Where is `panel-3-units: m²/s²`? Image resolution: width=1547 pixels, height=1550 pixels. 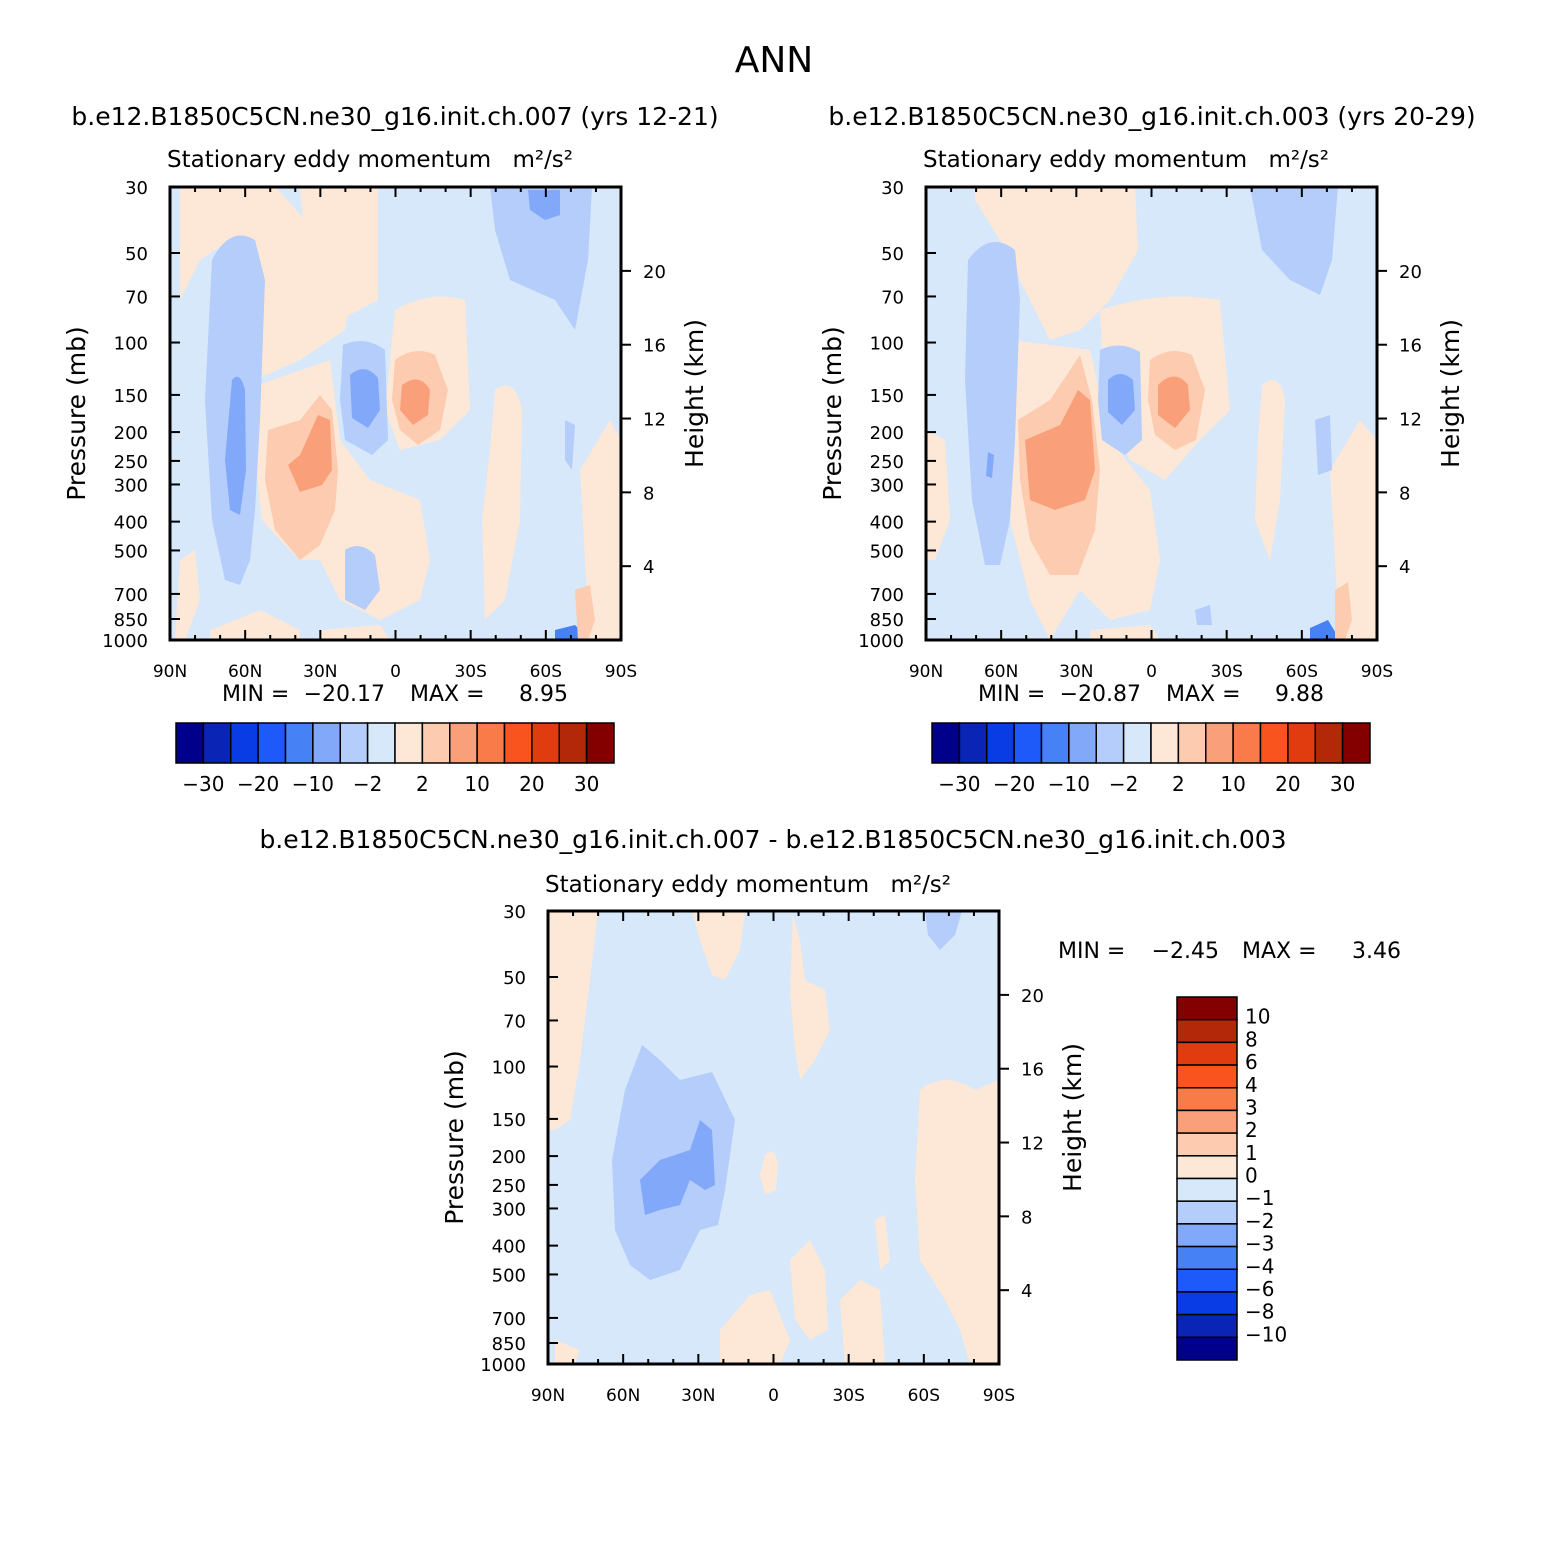 panel-3-units: m²/s² is located at coordinates (920, 885).